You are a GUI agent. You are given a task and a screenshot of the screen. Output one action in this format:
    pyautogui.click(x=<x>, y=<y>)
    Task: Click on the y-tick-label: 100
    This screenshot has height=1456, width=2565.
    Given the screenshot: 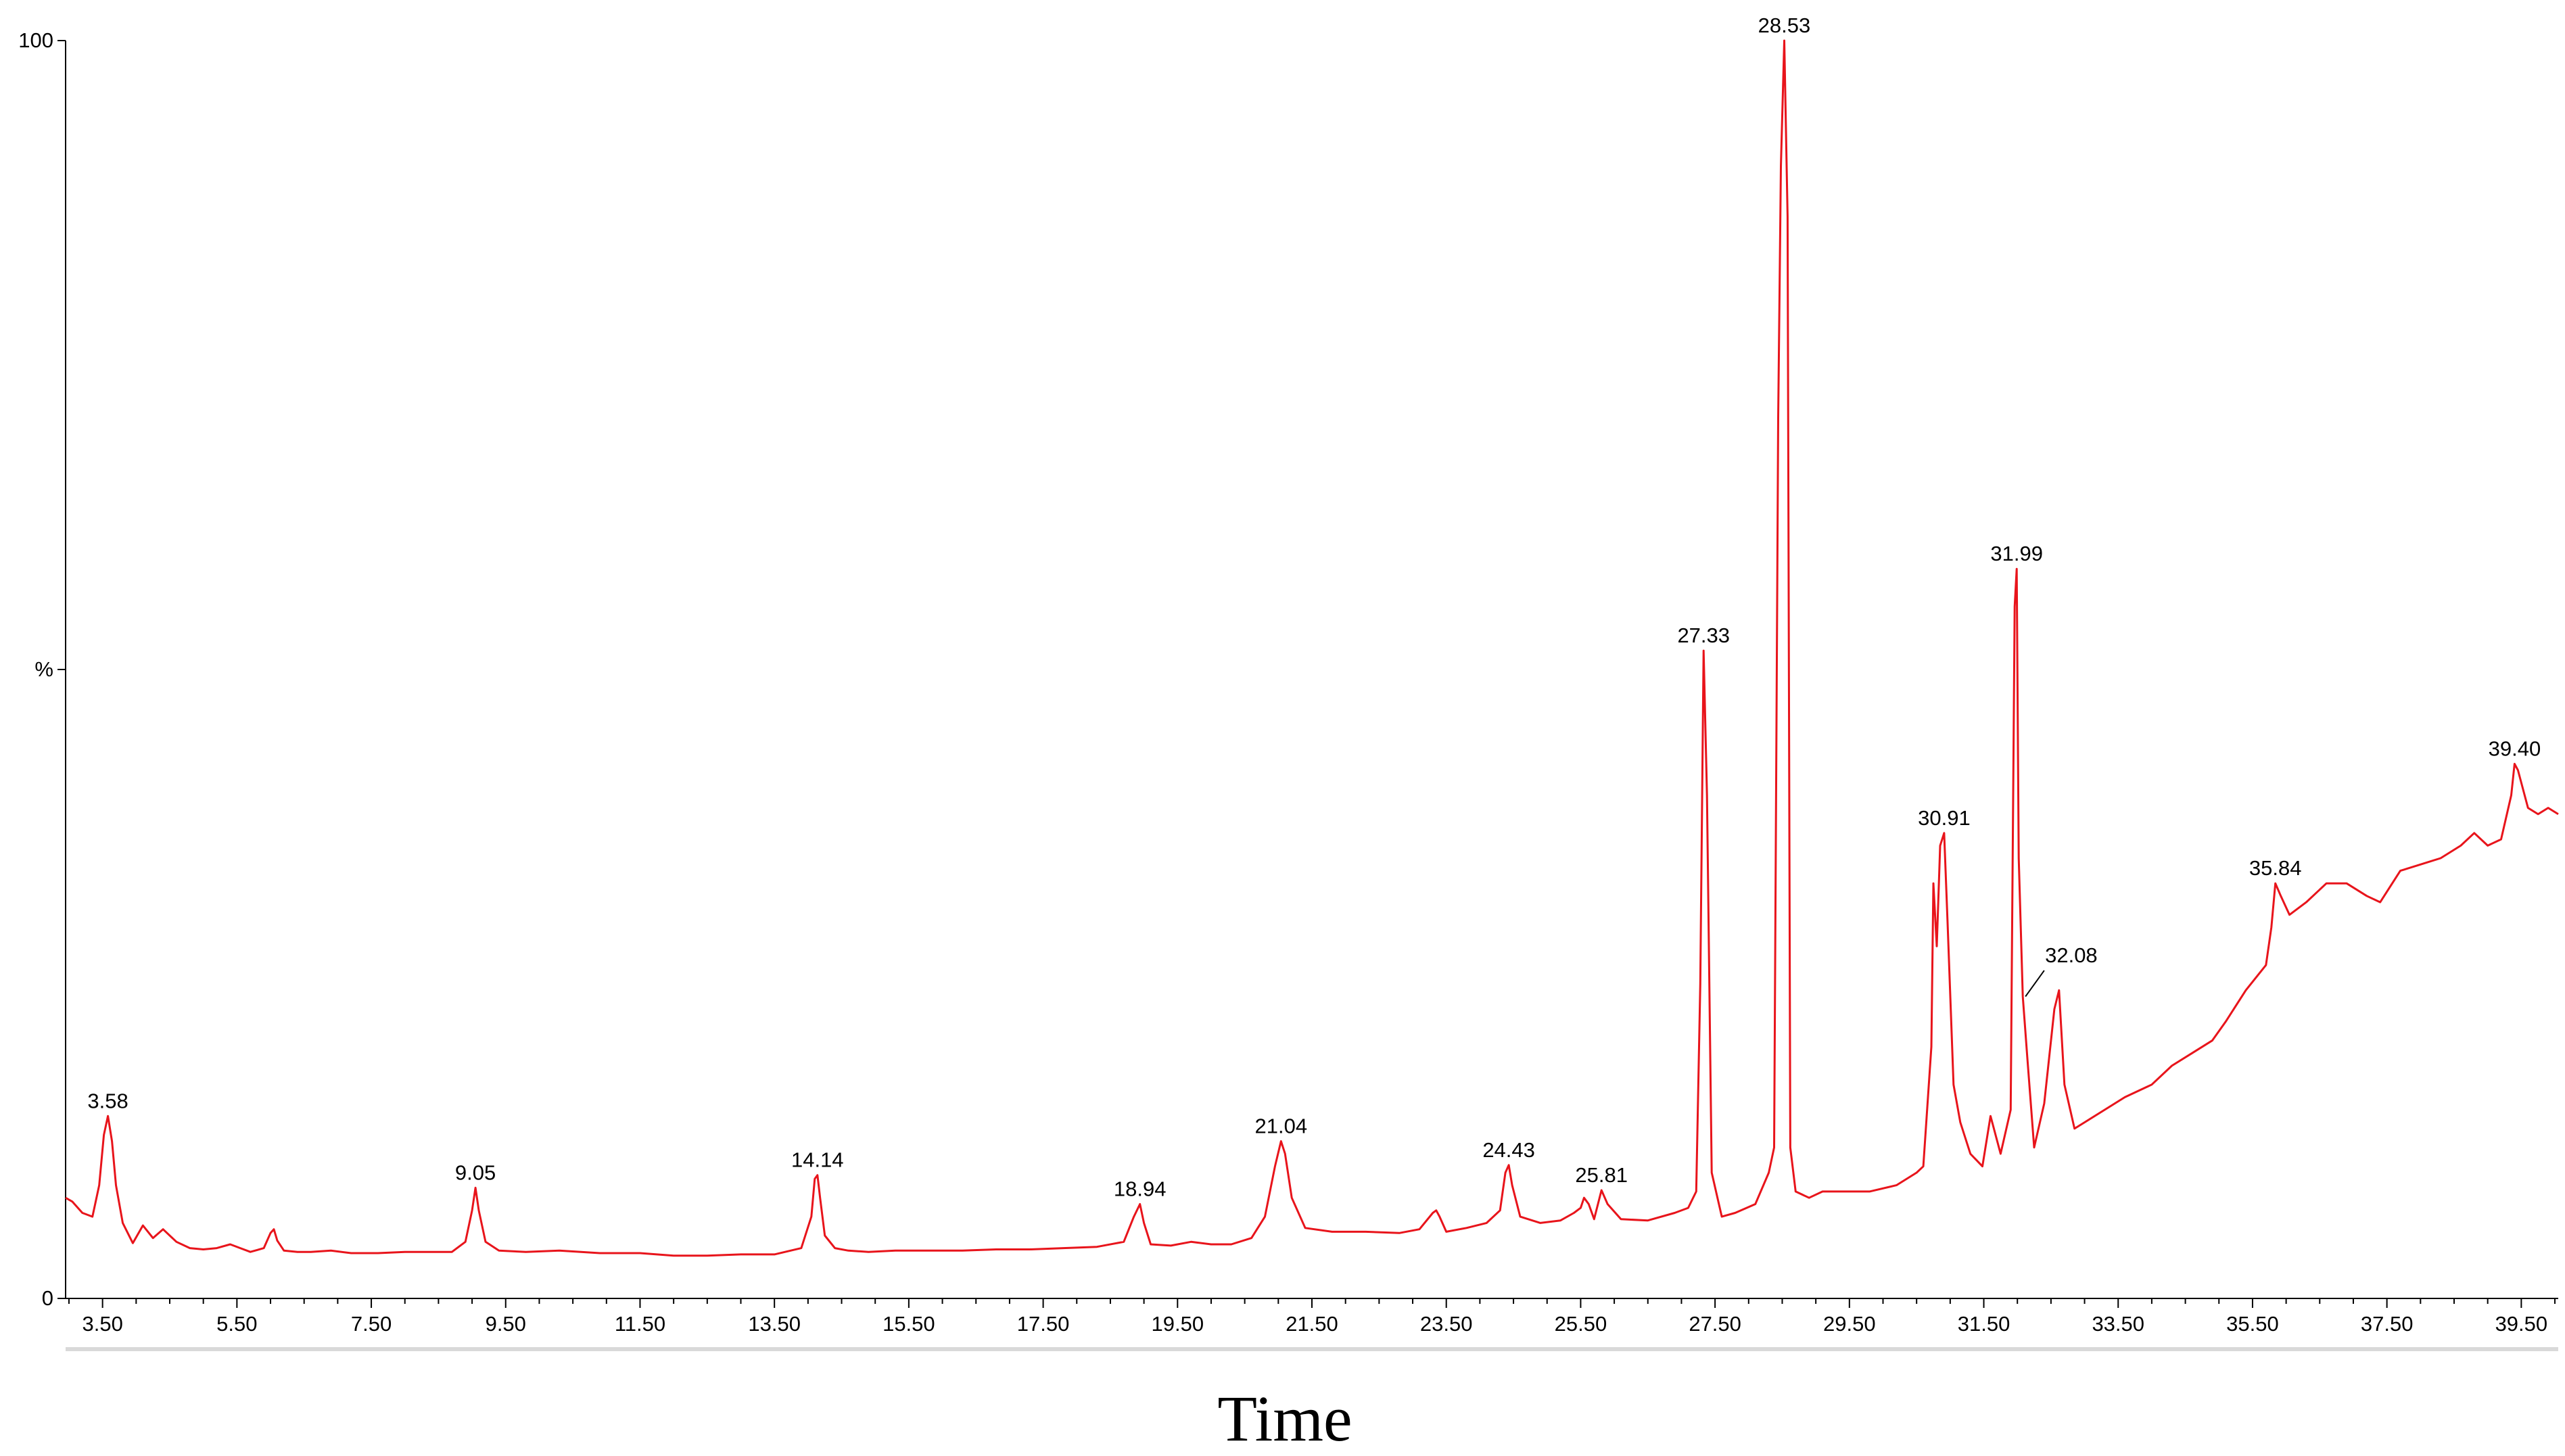 What is the action you would take?
    pyautogui.click(x=36, y=40)
    